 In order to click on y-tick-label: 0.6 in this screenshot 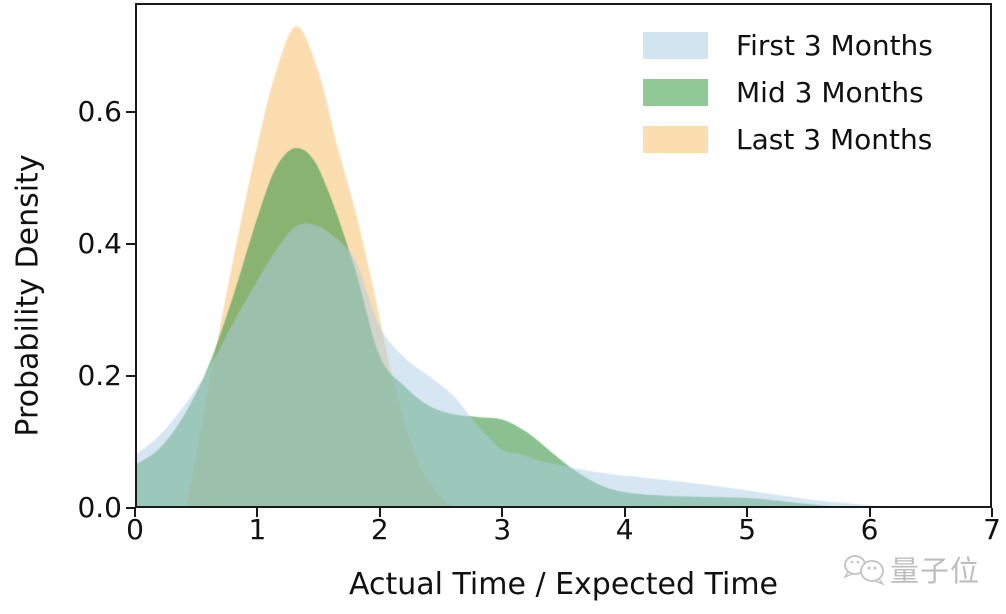, I will do `click(99, 111)`.